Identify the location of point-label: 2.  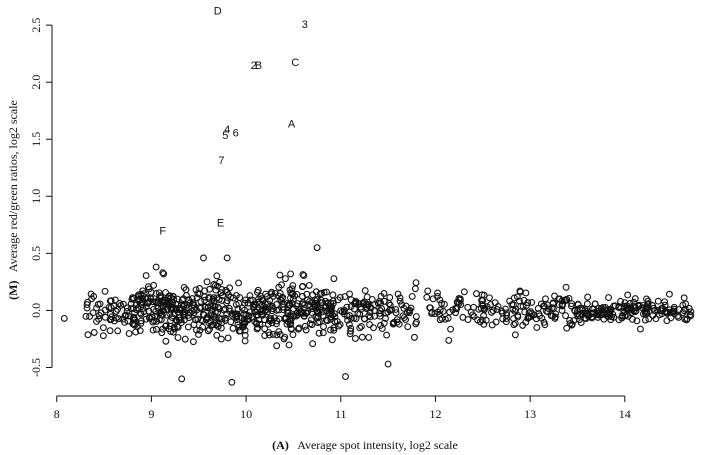
(254, 66).